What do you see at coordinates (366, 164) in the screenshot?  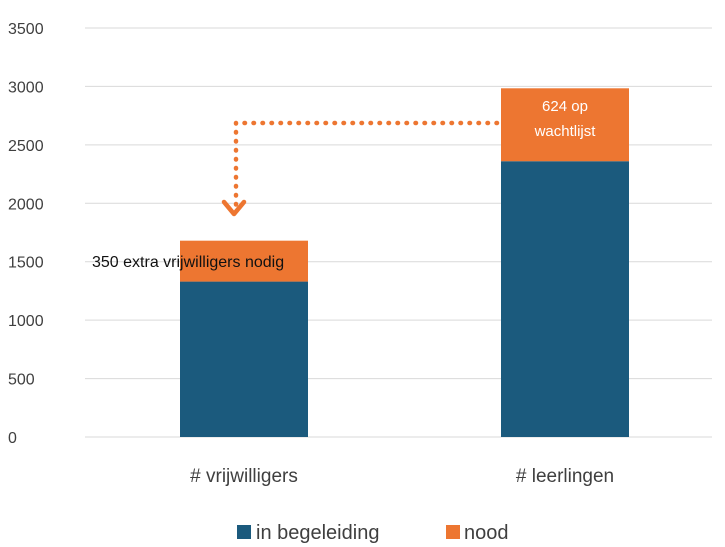 I see `arrow-dotted-line` at bounding box center [366, 164].